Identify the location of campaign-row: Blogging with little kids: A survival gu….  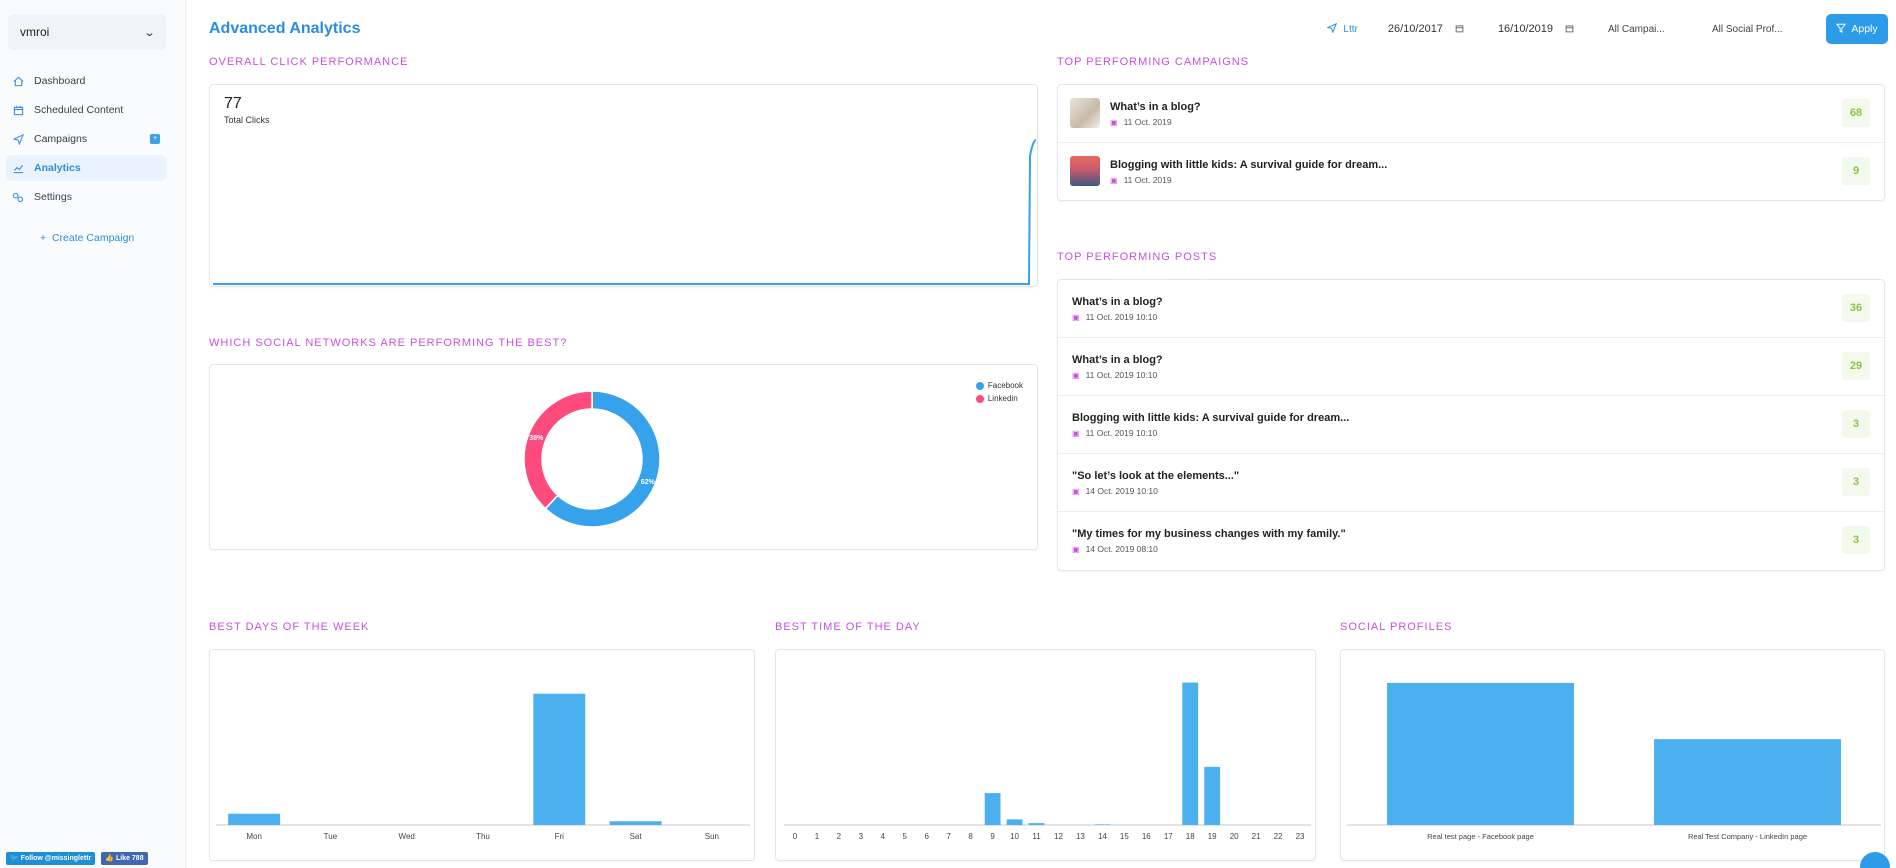
(1471, 172).